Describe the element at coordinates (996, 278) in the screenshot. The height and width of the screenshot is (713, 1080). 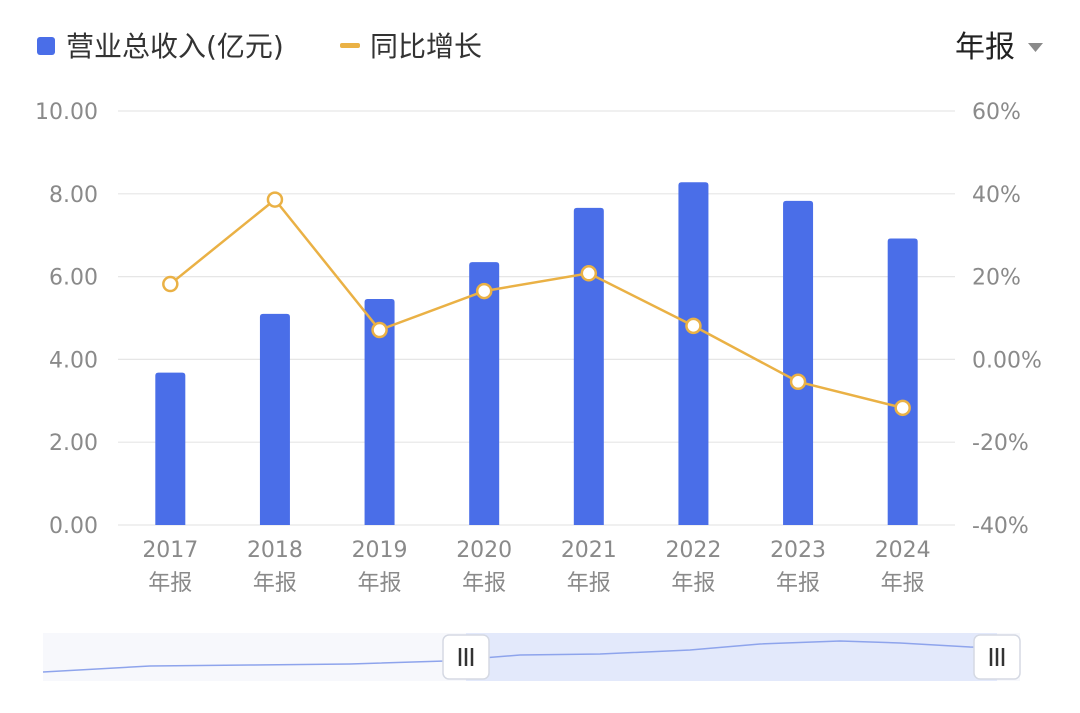
I see `right-tick-label: 20%` at that location.